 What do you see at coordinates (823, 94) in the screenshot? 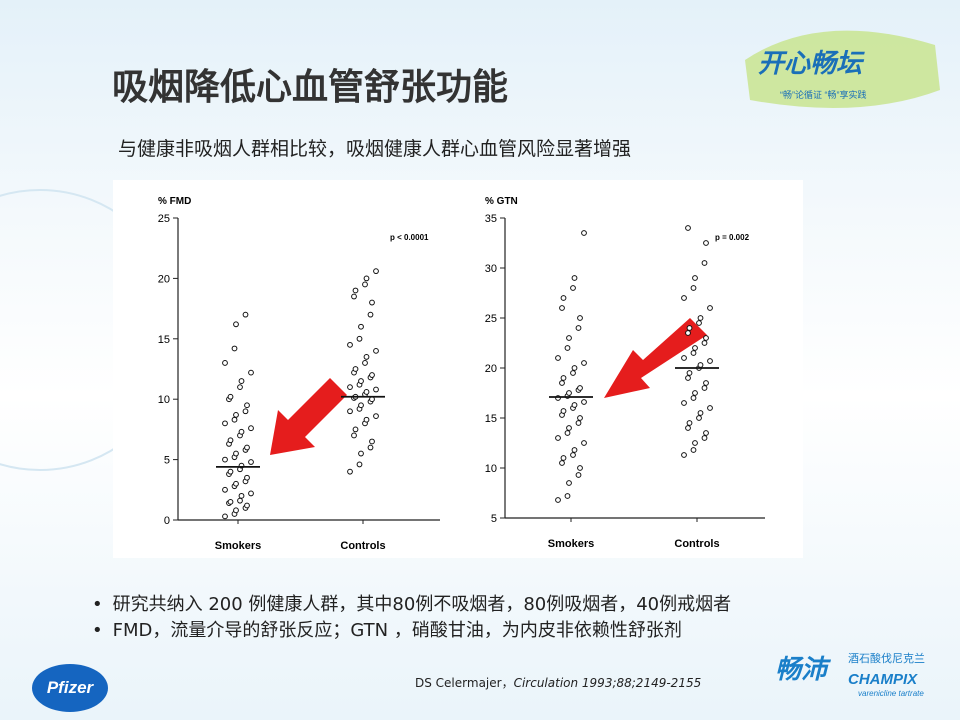
I see `logo-forum-tag: “畅”论循证 “畅”享实践` at bounding box center [823, 94].